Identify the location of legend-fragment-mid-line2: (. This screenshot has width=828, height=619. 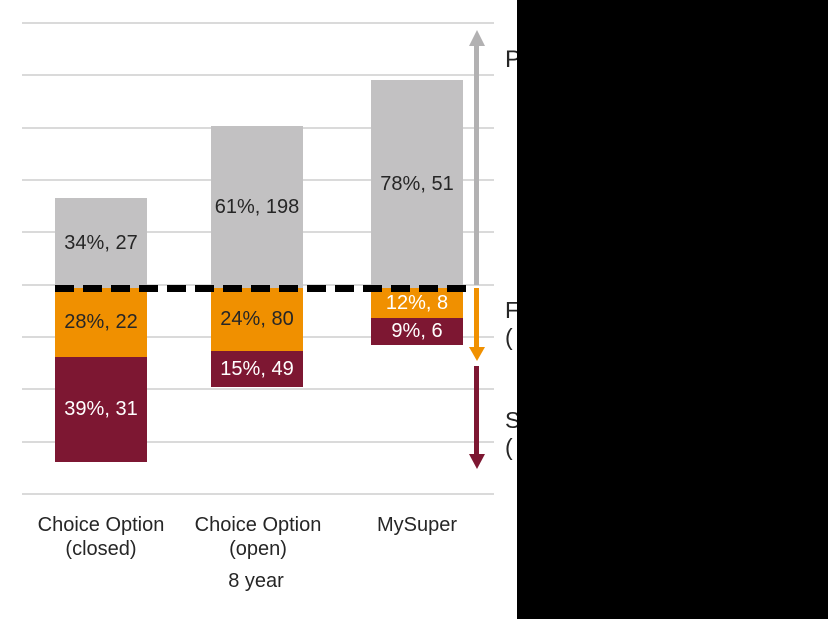
(509, 337).